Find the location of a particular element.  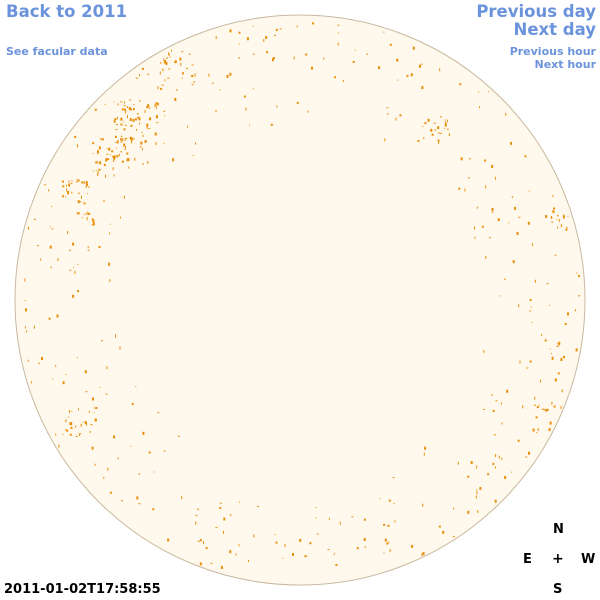

previous-hour-link: Previous hour is located at coordinates (552, 51).